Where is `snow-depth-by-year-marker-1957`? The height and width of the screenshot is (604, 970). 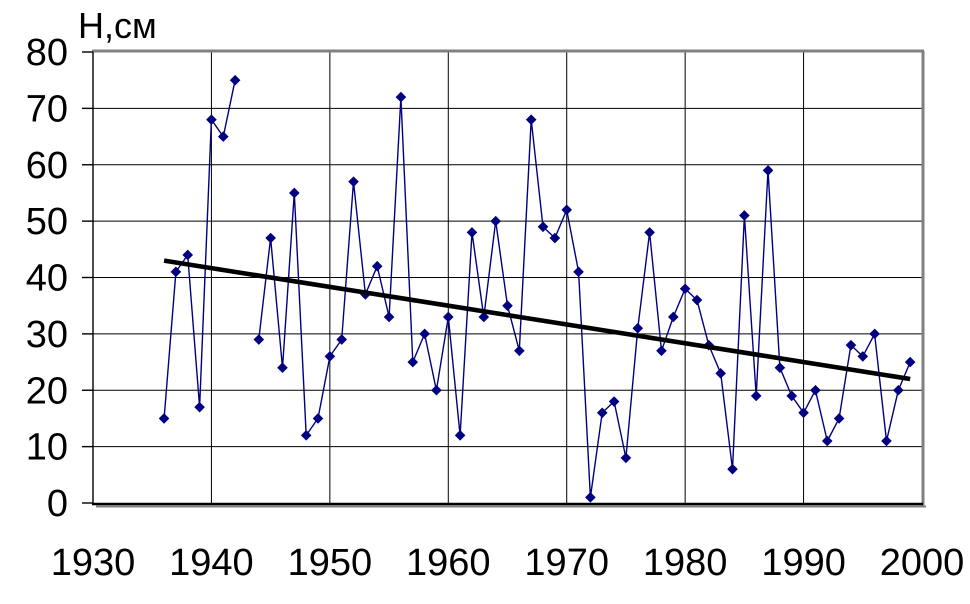 snow-depth-by-year-marker-1957 is located at coordinates (413, 362).